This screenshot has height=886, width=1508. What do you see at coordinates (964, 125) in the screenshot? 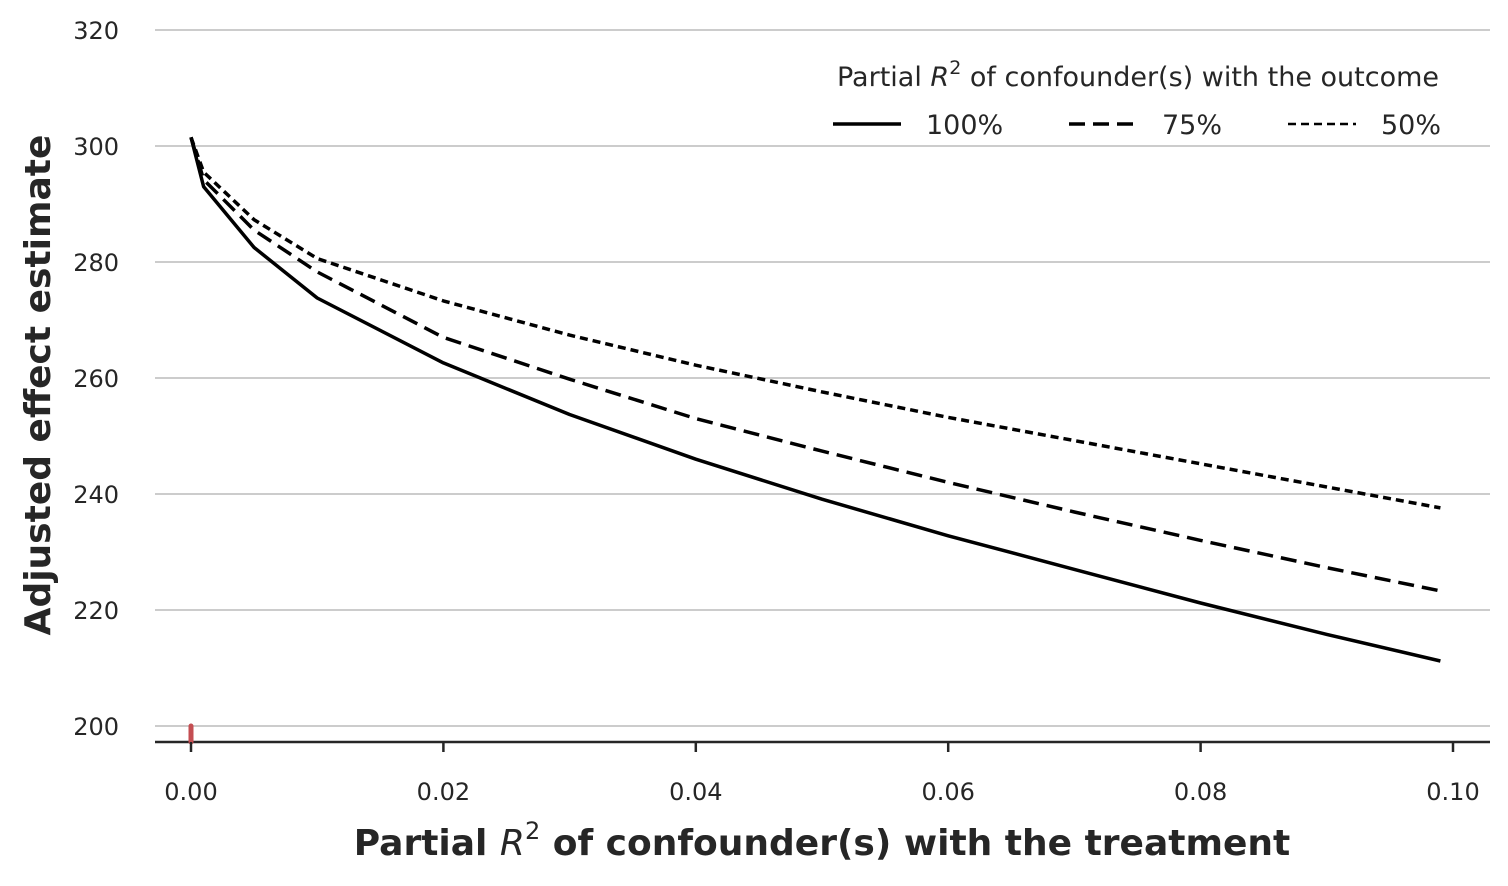
I see `legend-label-100pct: 100%` at bounding box center [964, 125].